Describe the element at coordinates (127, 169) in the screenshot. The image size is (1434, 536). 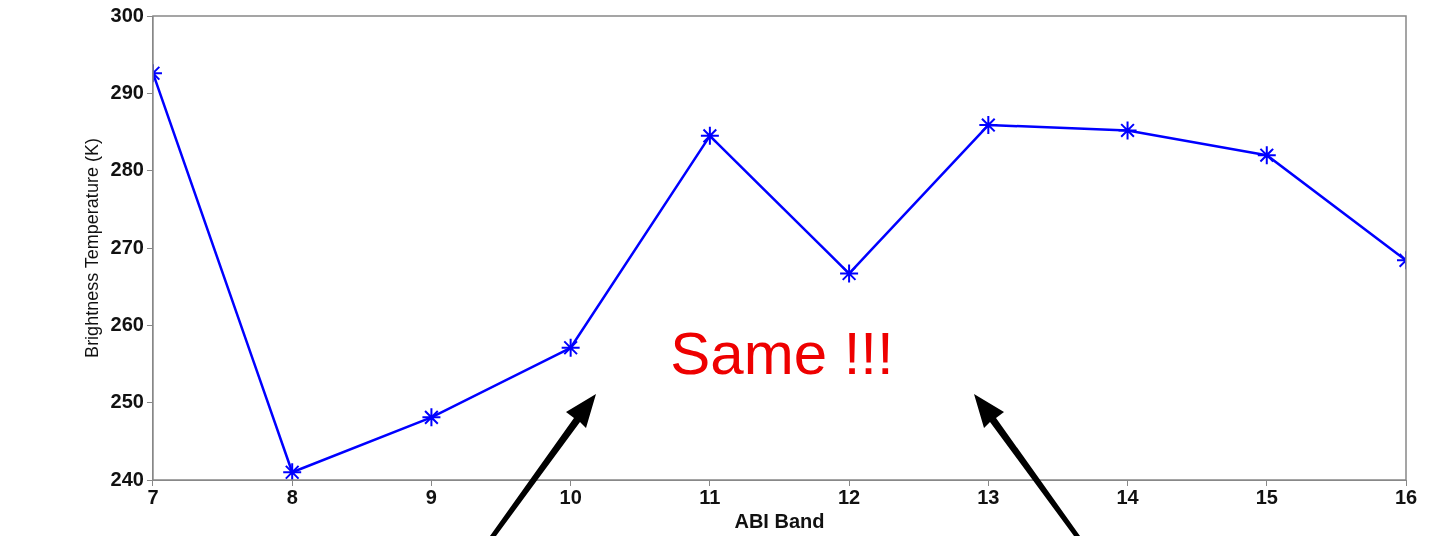
I see `y-tick-label: 280` at that location.